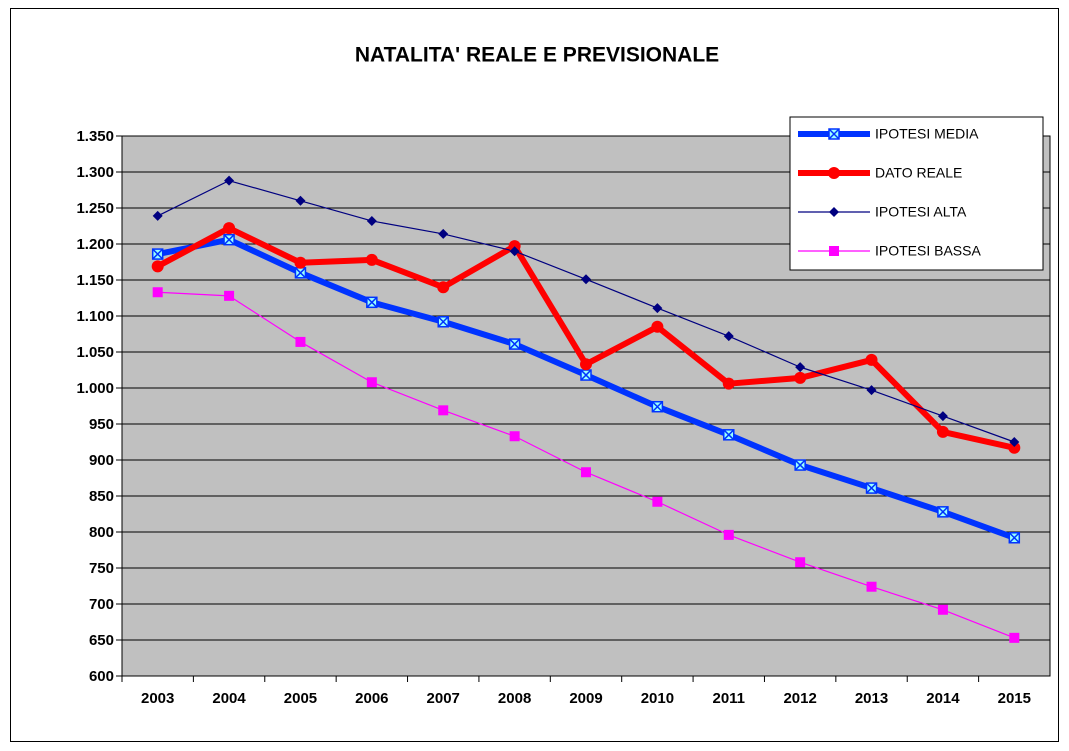 The height and width of the screenshot is (751, 1069). I want to click on y-tick-label: 1.000, so click(95, 388).